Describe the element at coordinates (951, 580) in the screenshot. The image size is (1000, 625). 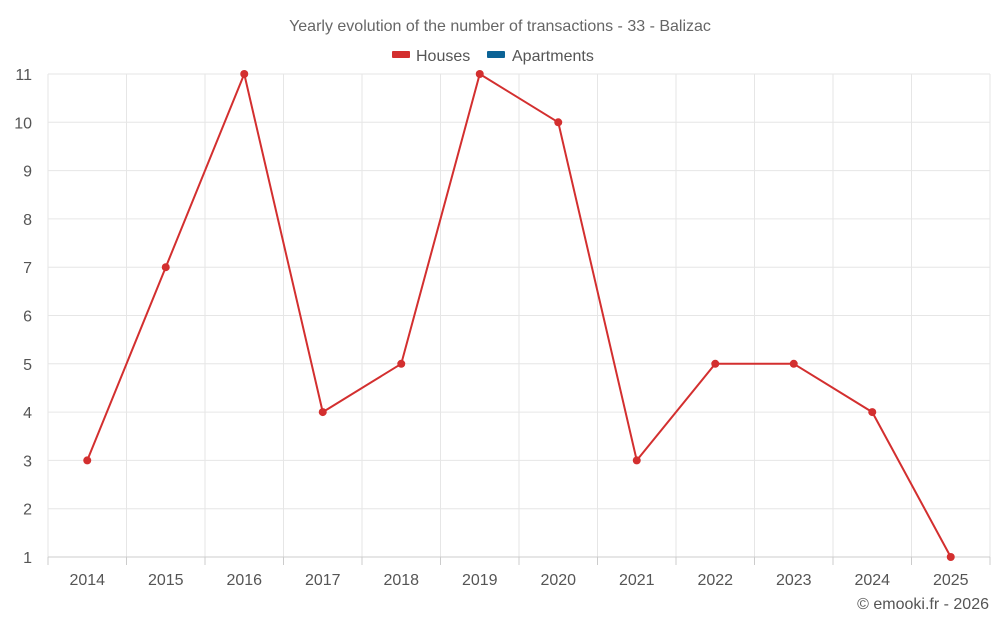
I see `x-tick-label: 2025` at that location.